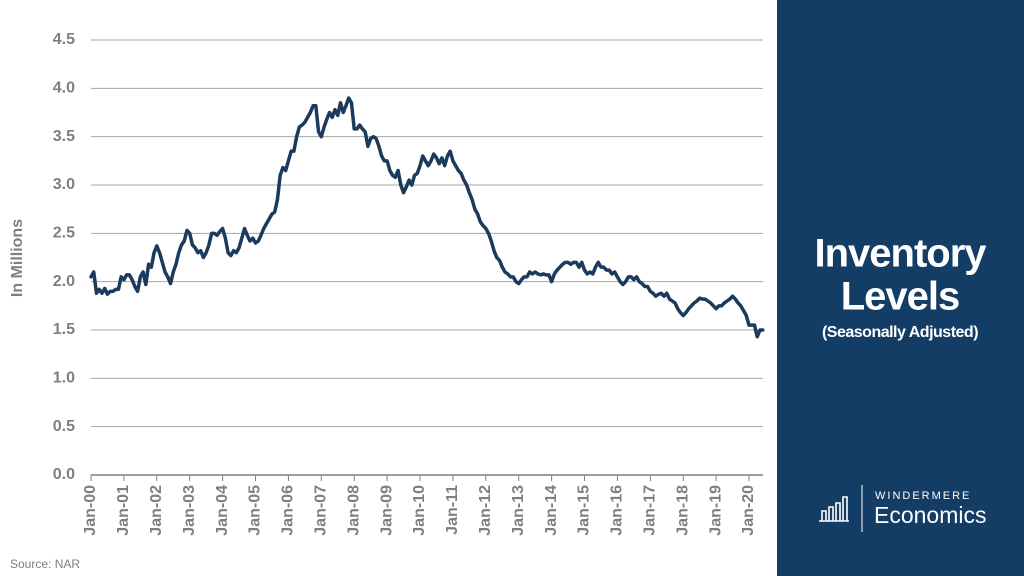 The image size is (1024, 576). I want to click on x-tick-label: Jan-06, so click(288, 510).